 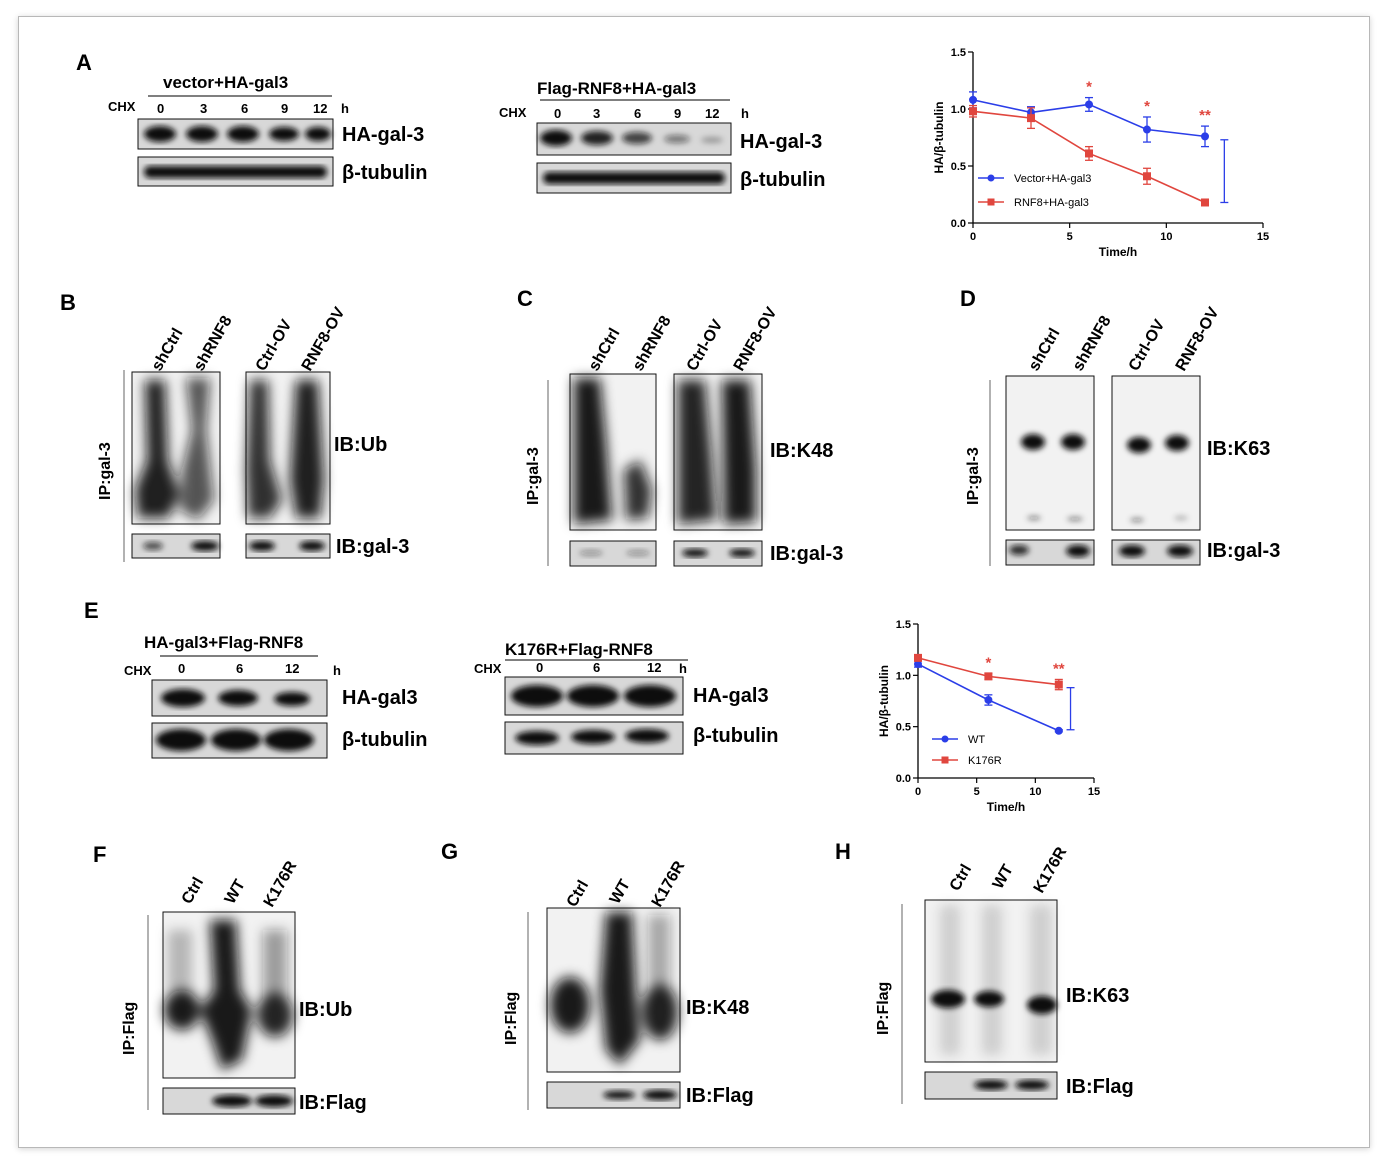 I want to click on panel-e-left-time-2: 12, so click(x=292, y=668).